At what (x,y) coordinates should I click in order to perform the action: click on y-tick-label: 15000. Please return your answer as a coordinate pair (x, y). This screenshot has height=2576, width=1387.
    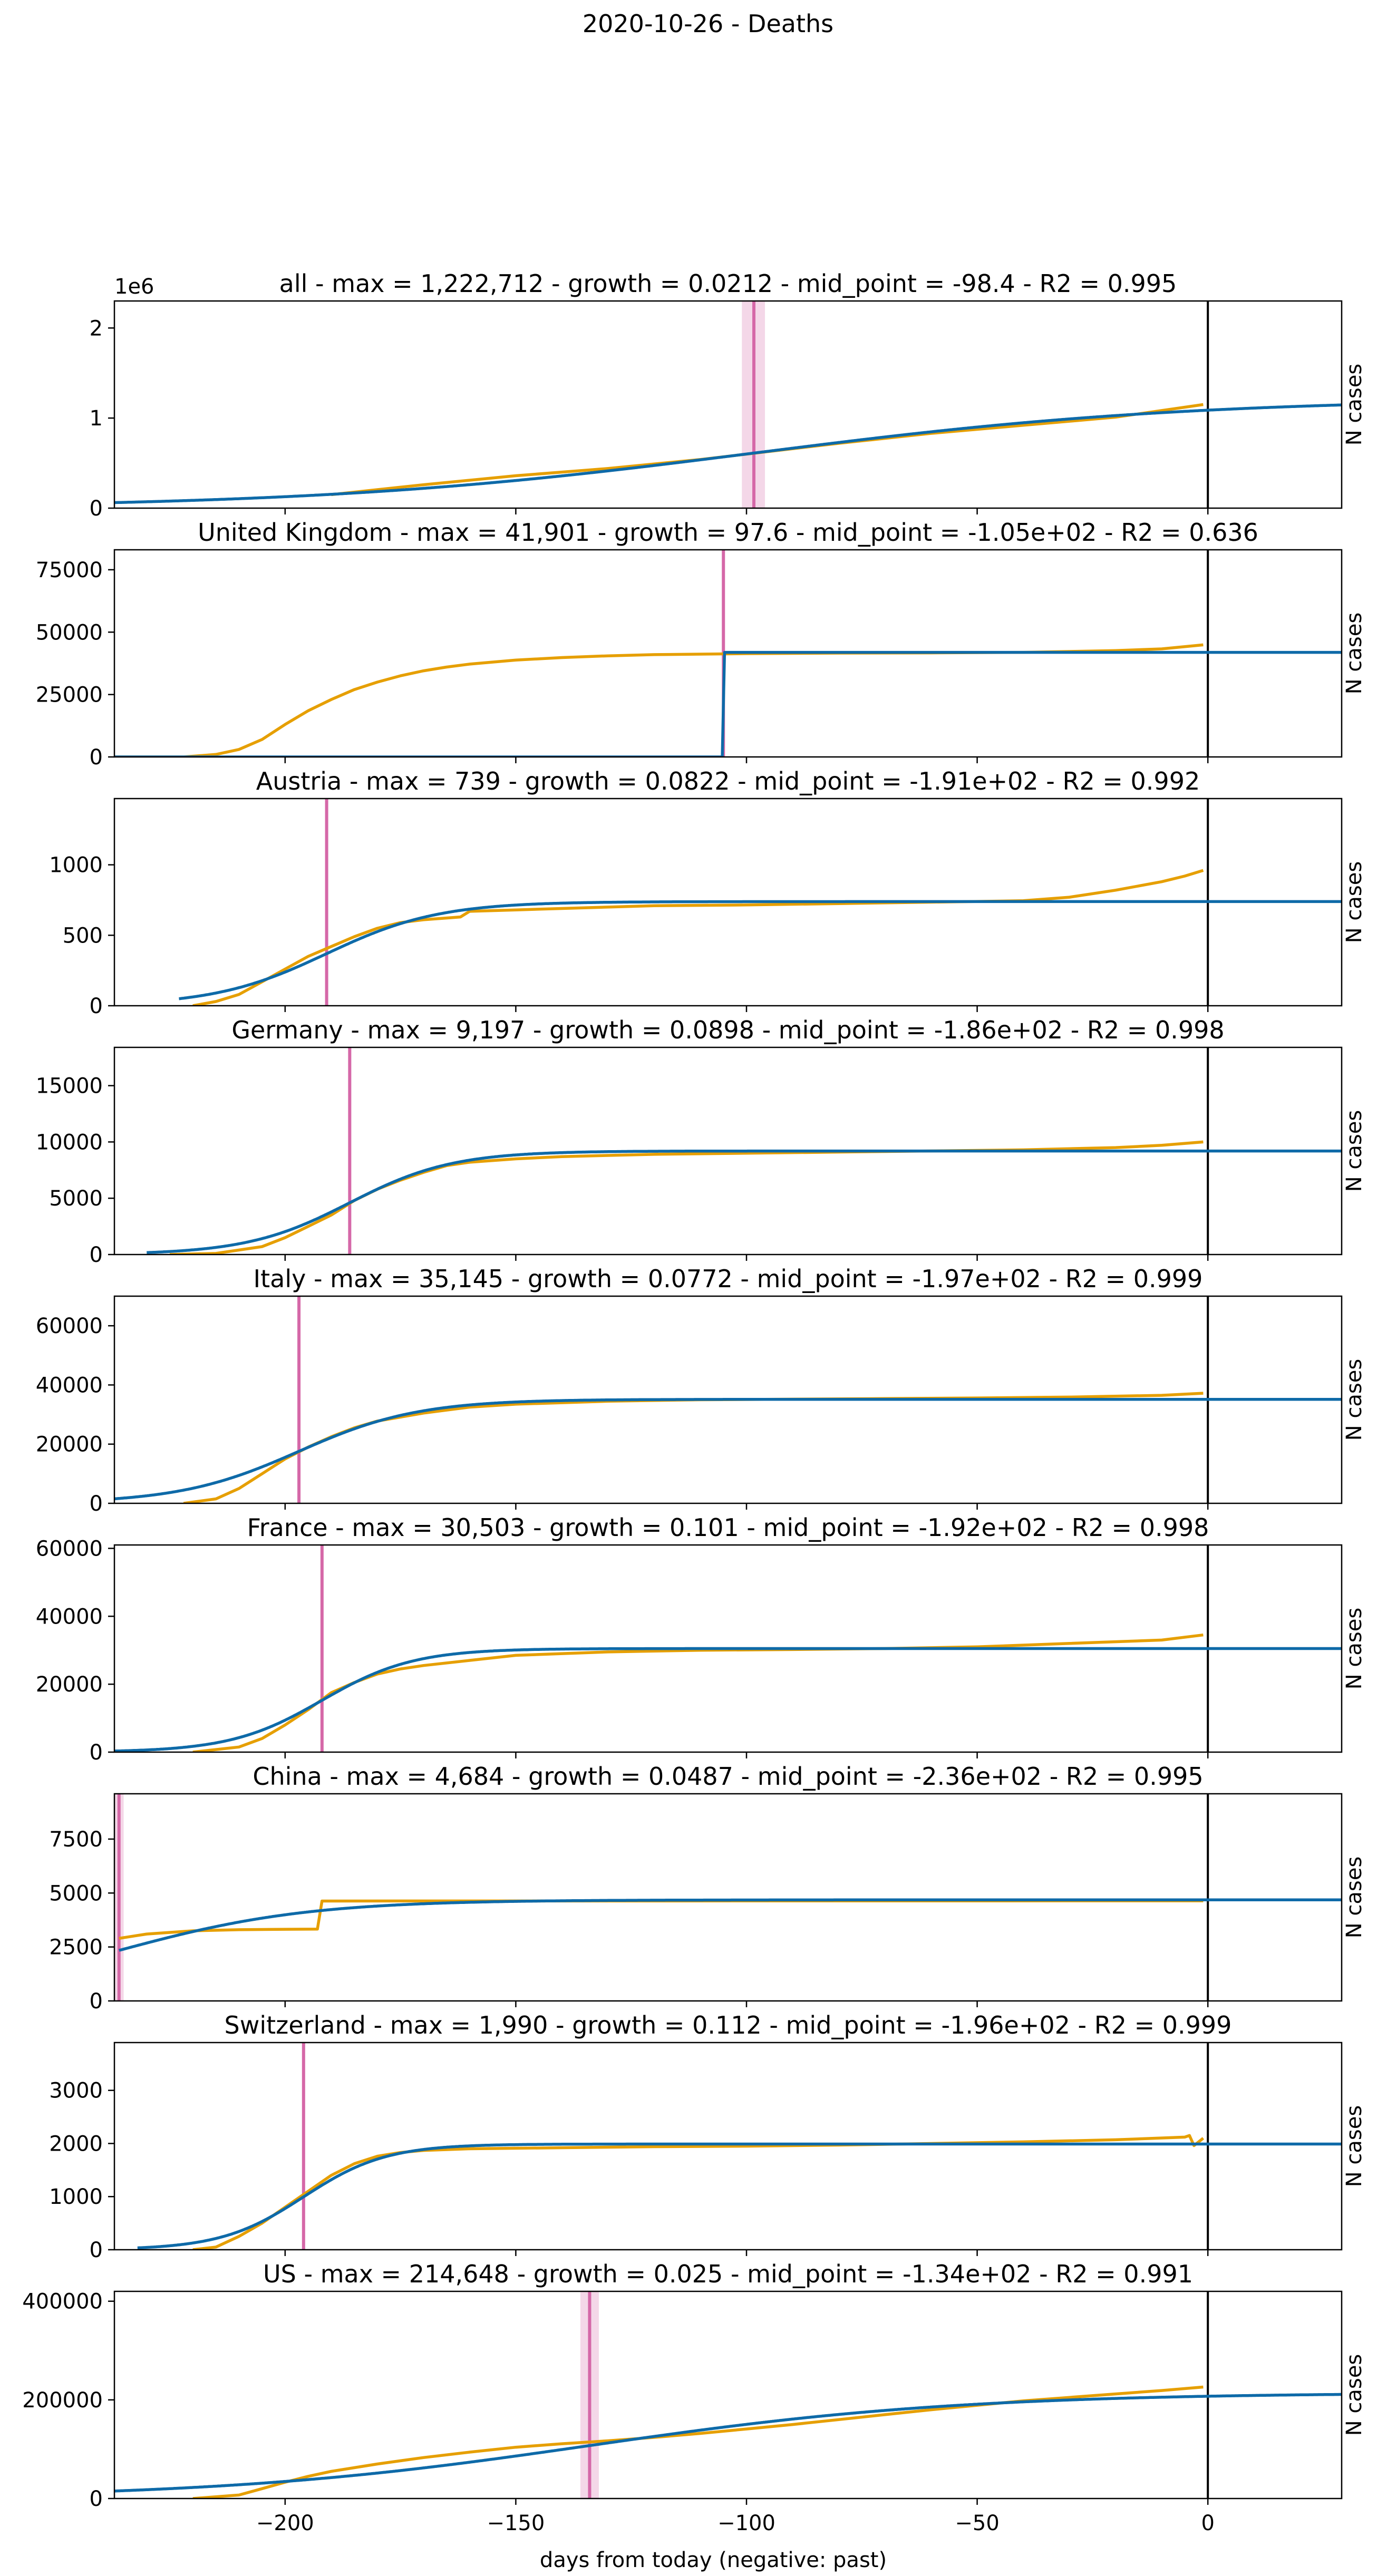
    Looking at the image, I should click on (69, 1086).